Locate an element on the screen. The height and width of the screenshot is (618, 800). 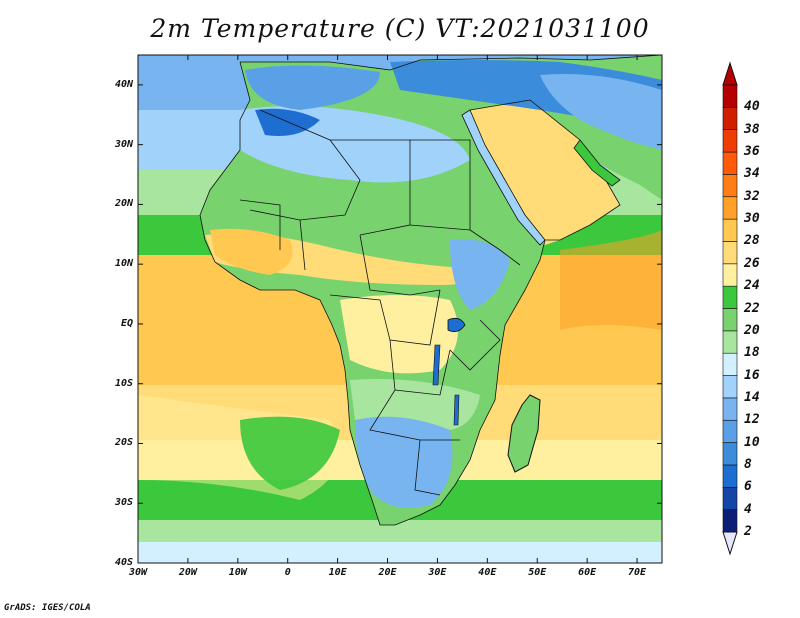
lon-label: 50E is located at coordinates (537, 572).